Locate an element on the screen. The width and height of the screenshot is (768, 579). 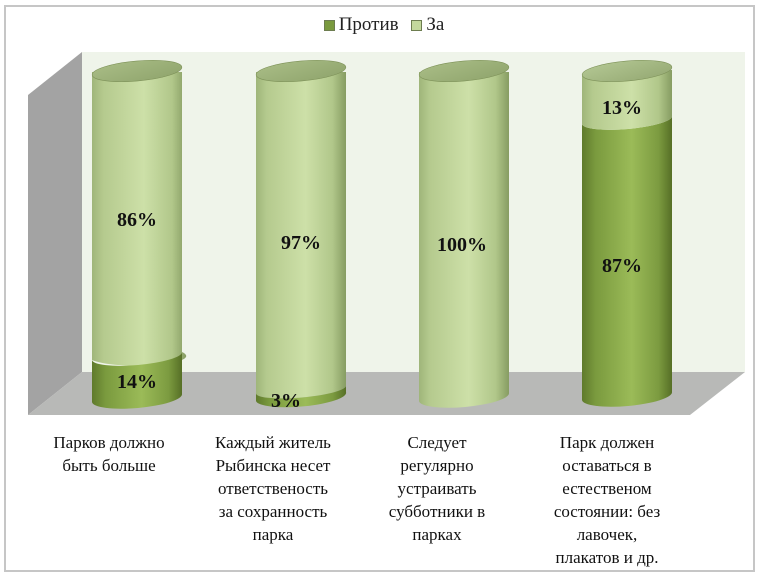
category-4-line-6: плакатов и др. is located at coordinates (607, 557).